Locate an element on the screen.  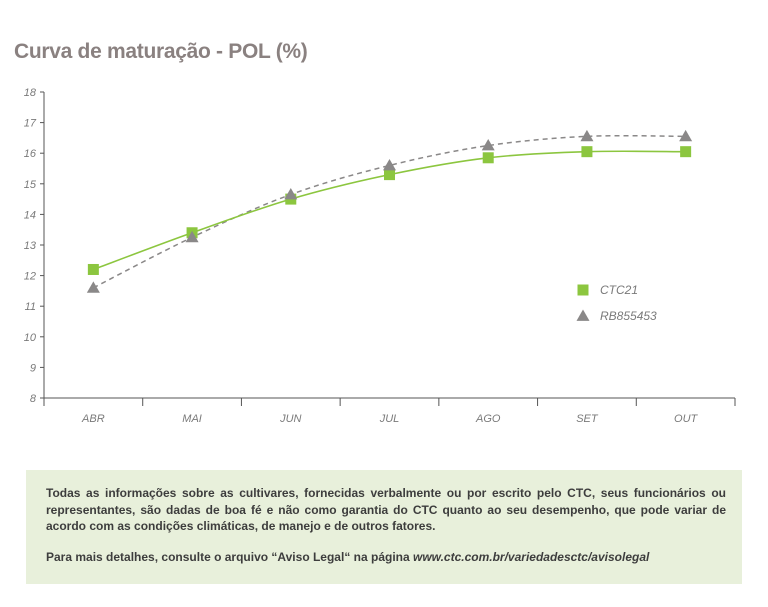
x-tick-label: SET is located at coordinates (587, 419).